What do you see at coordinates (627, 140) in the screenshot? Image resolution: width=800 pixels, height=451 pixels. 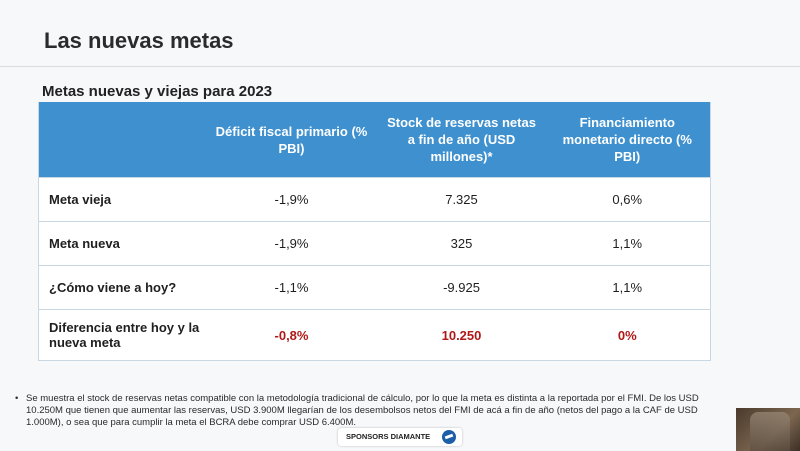 I see `header-monetary-financing: Financiamiento monetario directo (% PBI)` at bounding box center [627, 140].